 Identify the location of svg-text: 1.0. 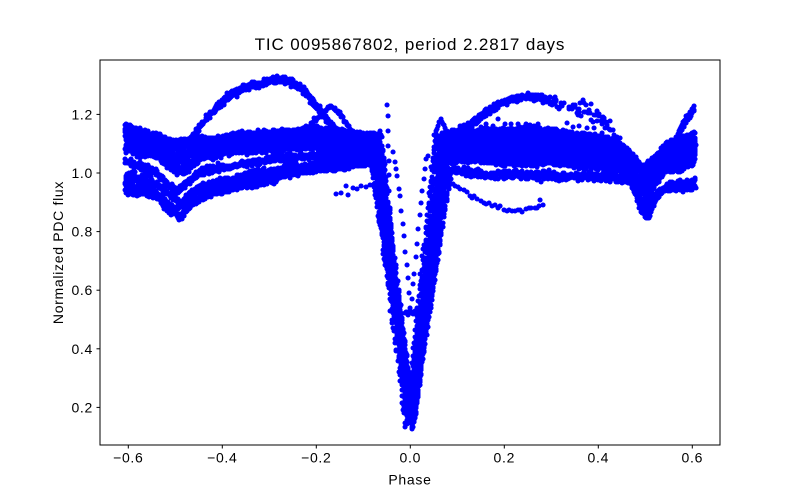
(82, 173).